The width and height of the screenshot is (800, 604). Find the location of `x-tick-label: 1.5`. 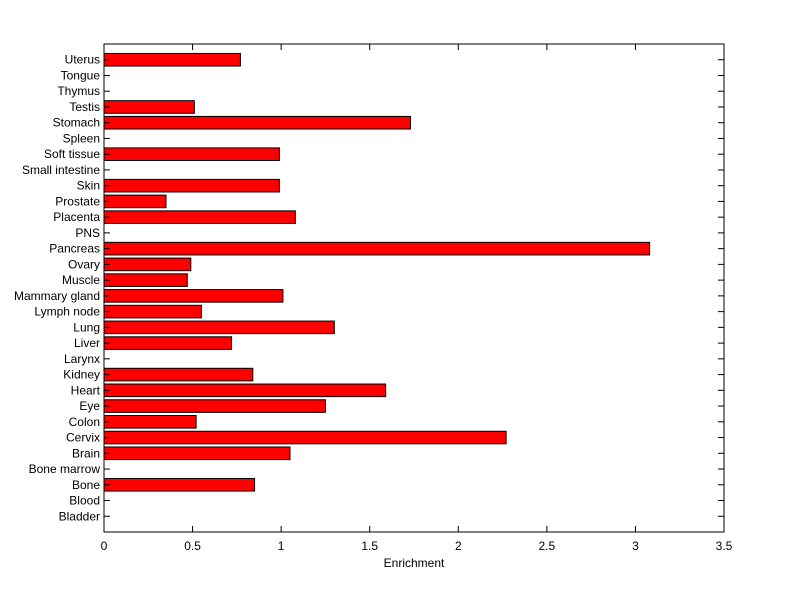

x-tick-label: 1.5 is located at coordinates (369, 546).